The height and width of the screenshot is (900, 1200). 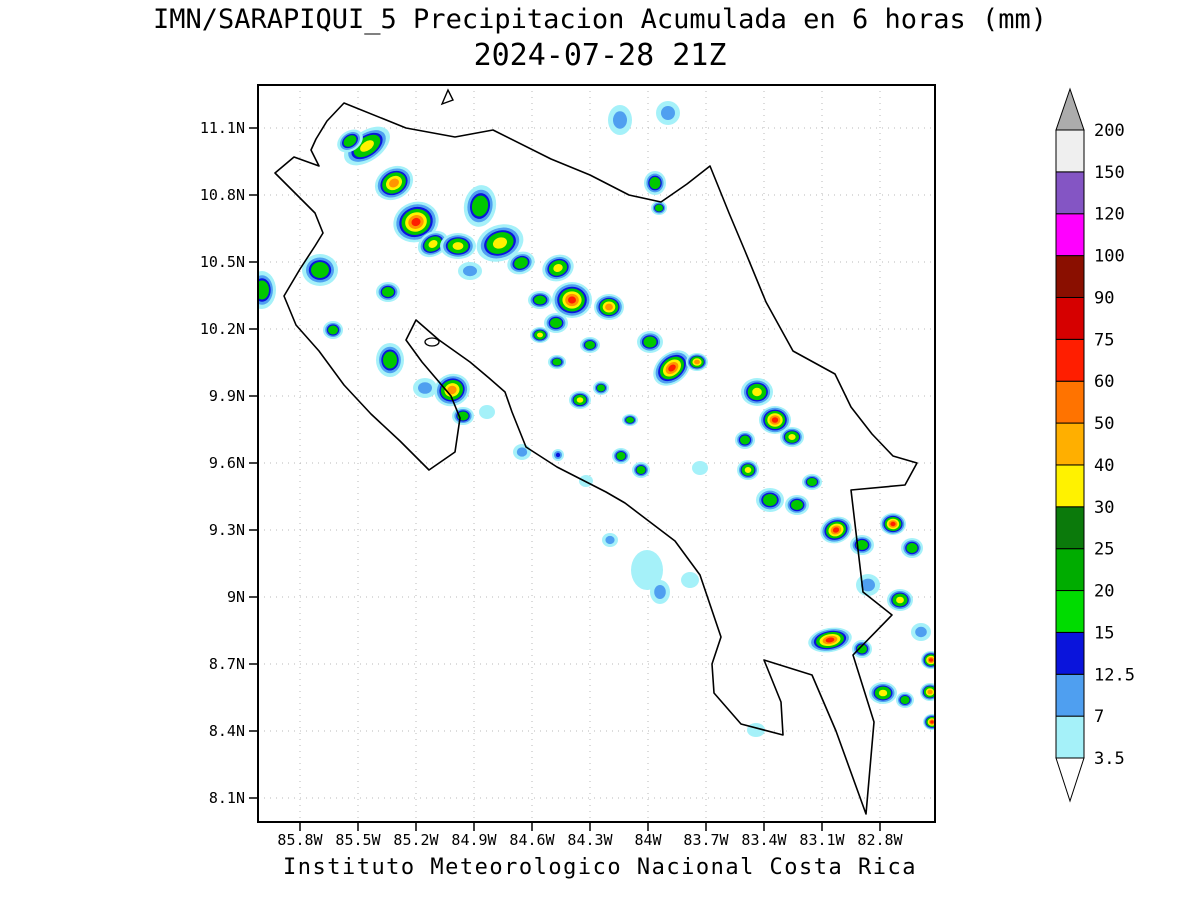 I want to click on y-tick-label: 9.3N, so click(x=227, y=530).